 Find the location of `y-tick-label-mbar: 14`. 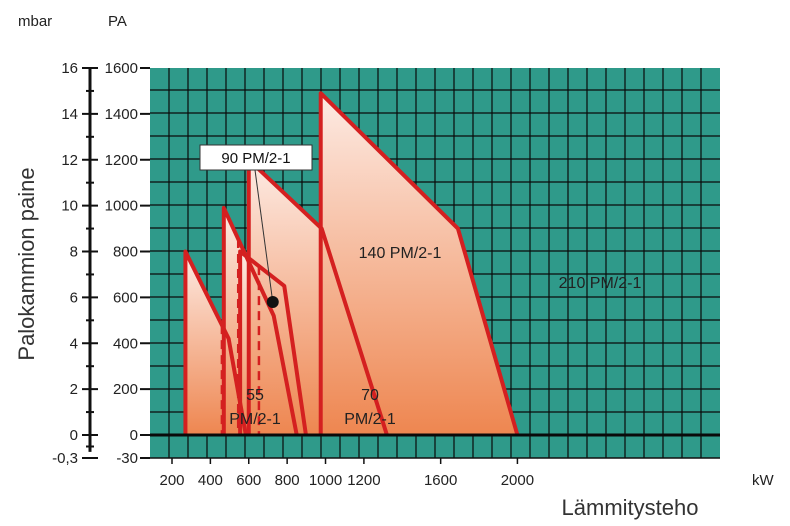

y-tick-label-mbar: 14 is located at coordinates (69, 114).